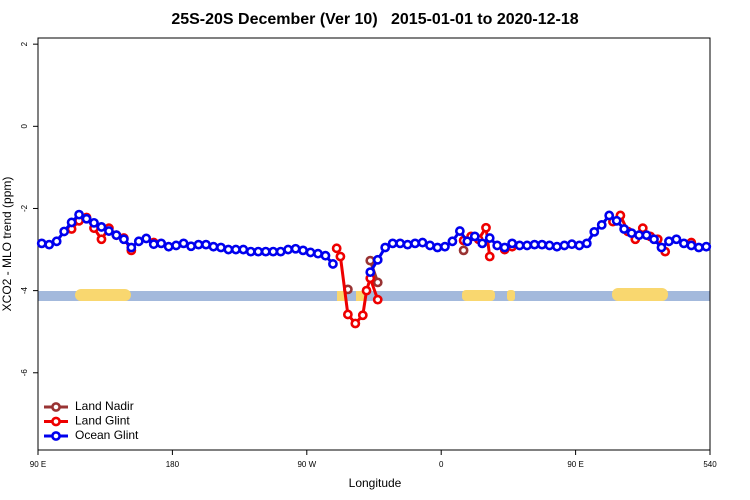  Describe the element at coordinates (107, 435) in the screenshot. I see `legend-label: Ocean Glint` at that location.